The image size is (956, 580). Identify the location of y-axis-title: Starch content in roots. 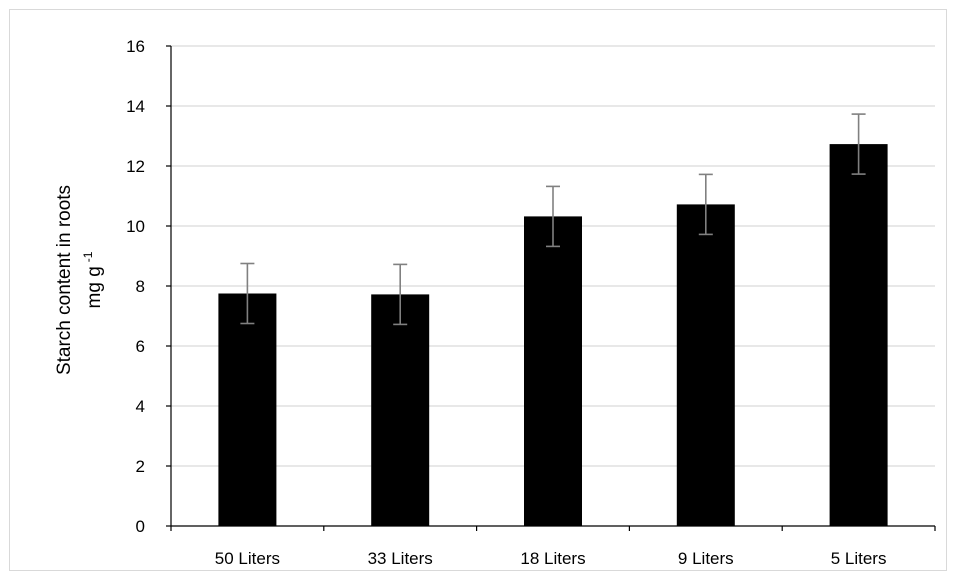
(64, 280).